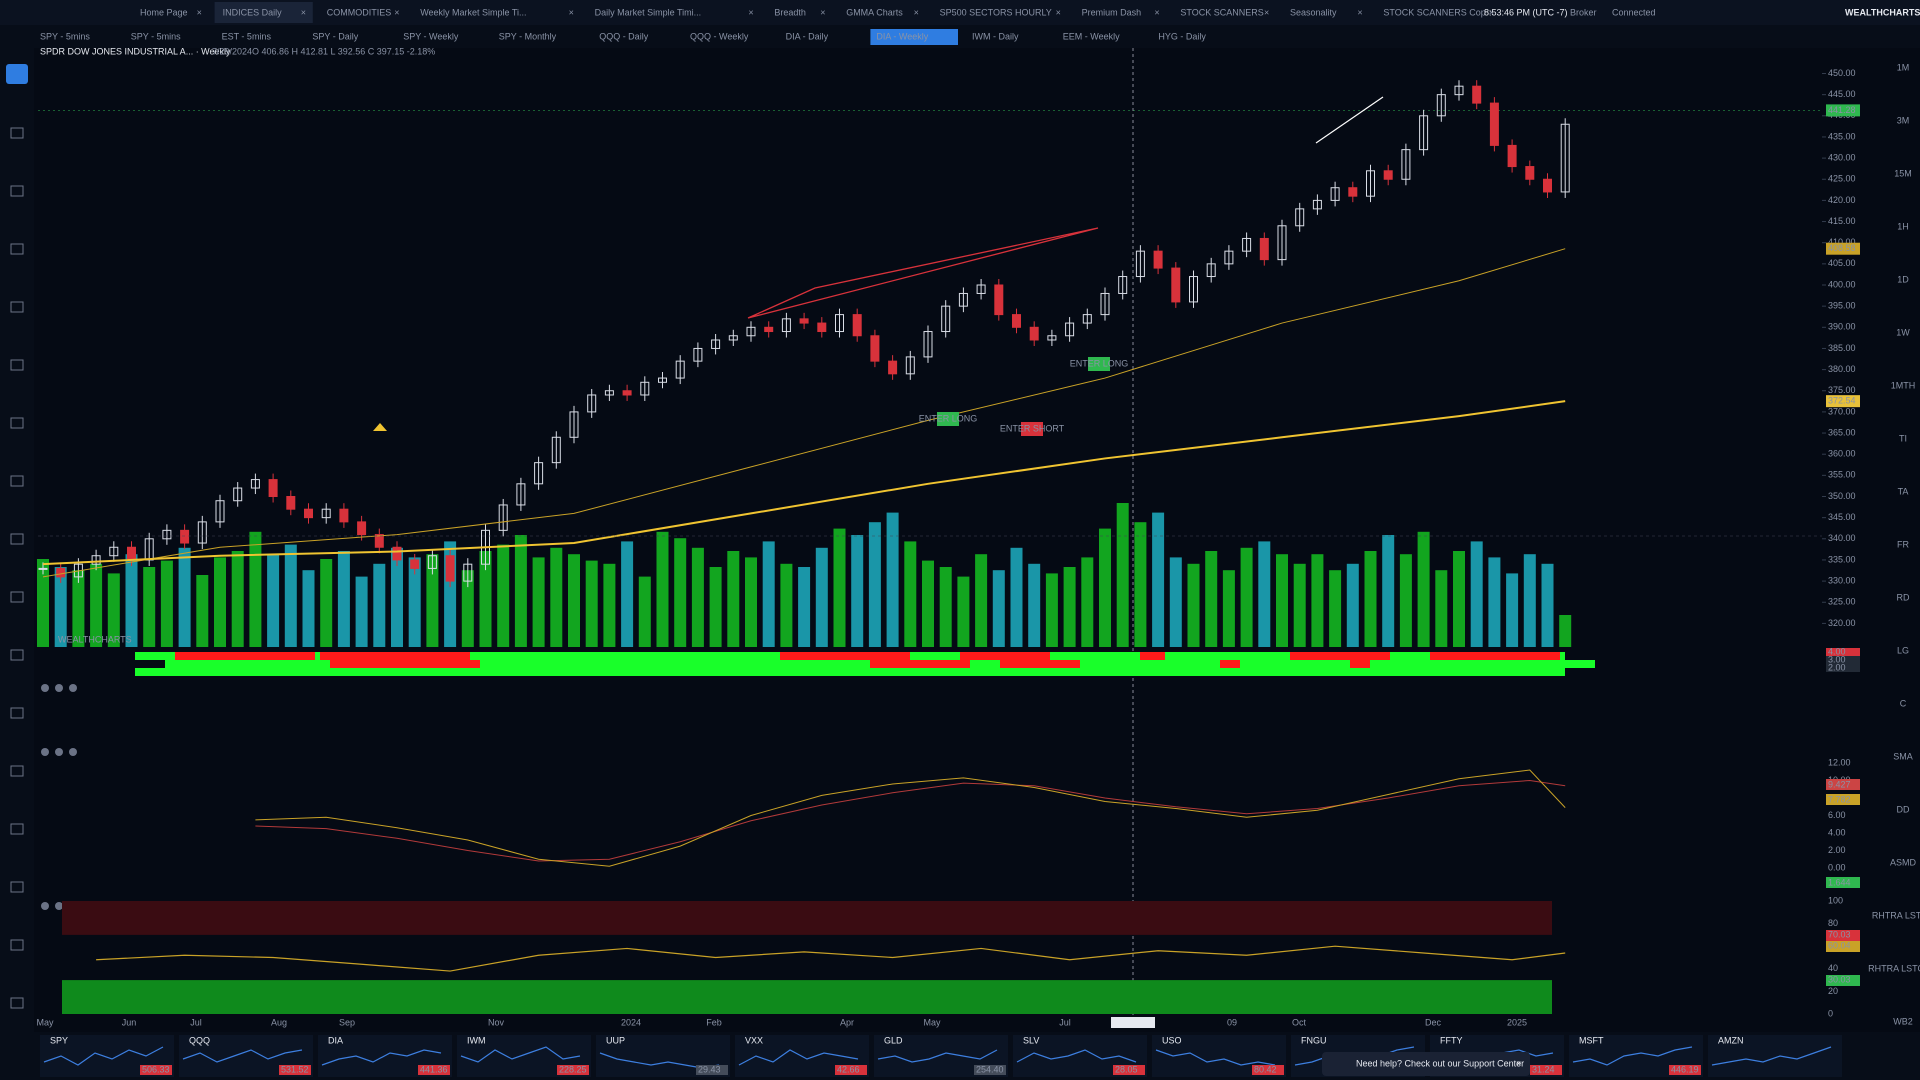 The image size is (1920, 1080). I want to click on price-tick: 330.00, so click(1842, 580).